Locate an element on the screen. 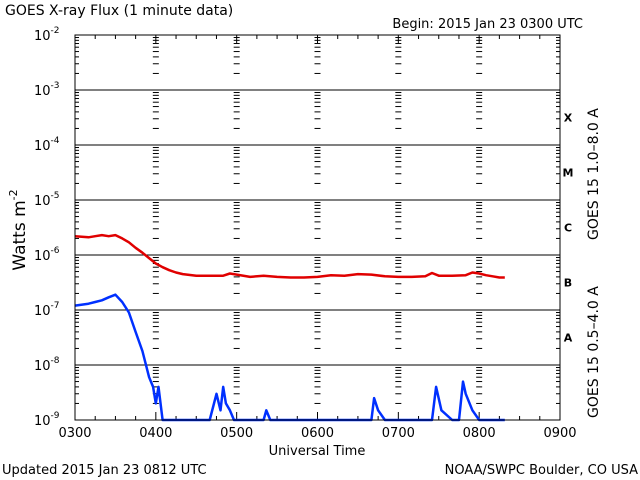 This screenshot has width=640, height=480. x-tick-label: 0500 is located at coordinates (236, 433).